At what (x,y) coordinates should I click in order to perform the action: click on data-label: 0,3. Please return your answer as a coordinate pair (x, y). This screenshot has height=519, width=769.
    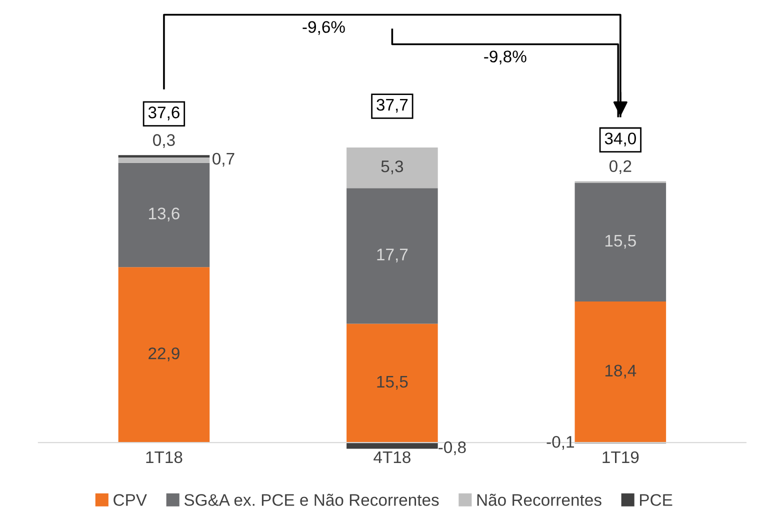
    Looking at the image, I should click on (164, 141).